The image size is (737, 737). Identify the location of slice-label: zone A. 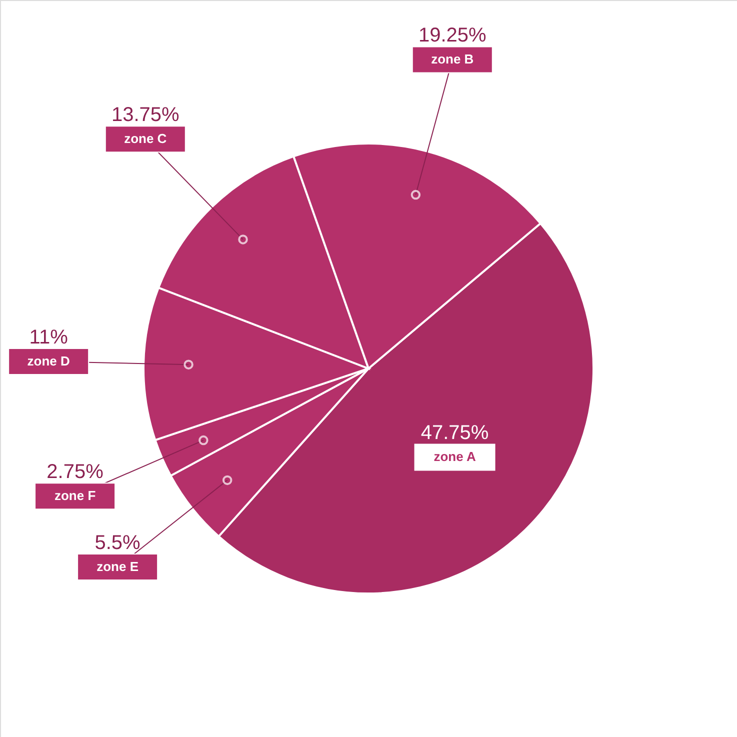
(455, 456).